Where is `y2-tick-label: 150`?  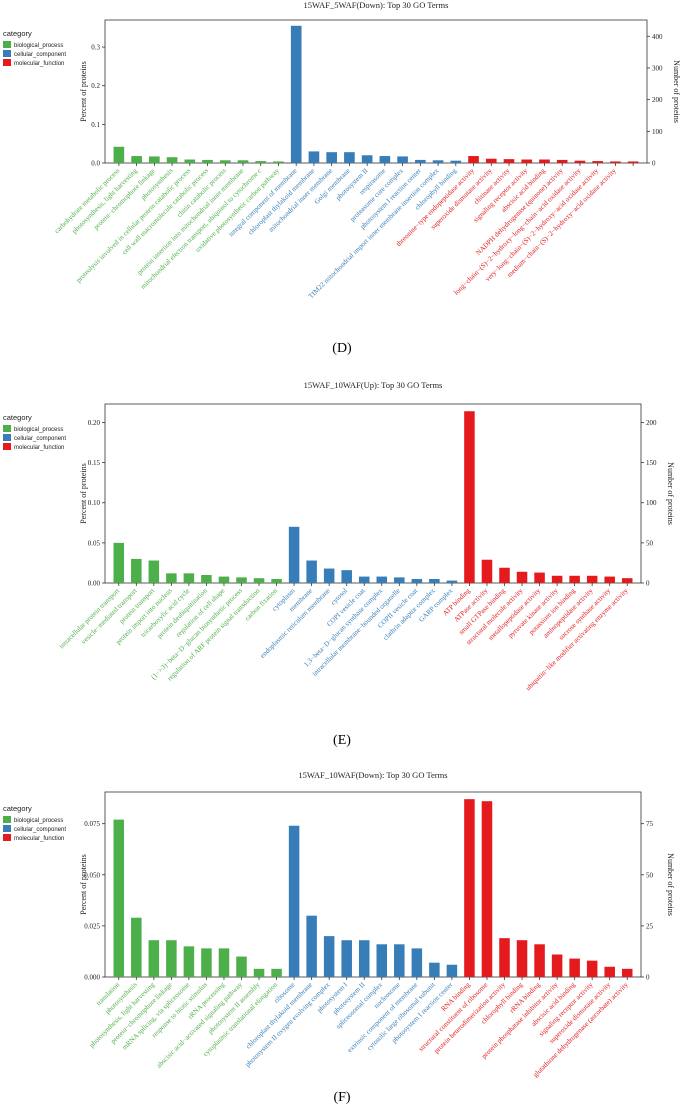 y2-tick-label: 150 is located at coordinates (651, 463).